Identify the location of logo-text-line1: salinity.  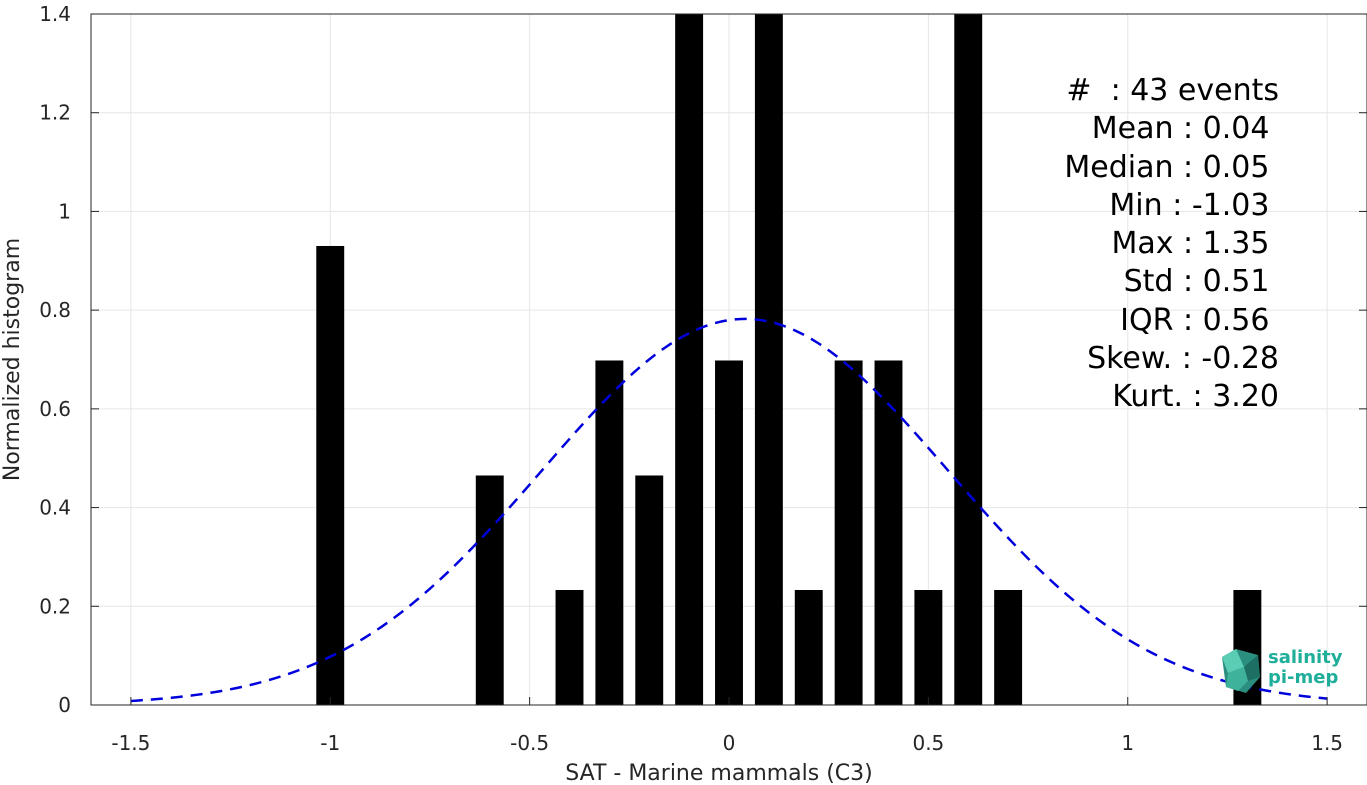
(1305, 657).